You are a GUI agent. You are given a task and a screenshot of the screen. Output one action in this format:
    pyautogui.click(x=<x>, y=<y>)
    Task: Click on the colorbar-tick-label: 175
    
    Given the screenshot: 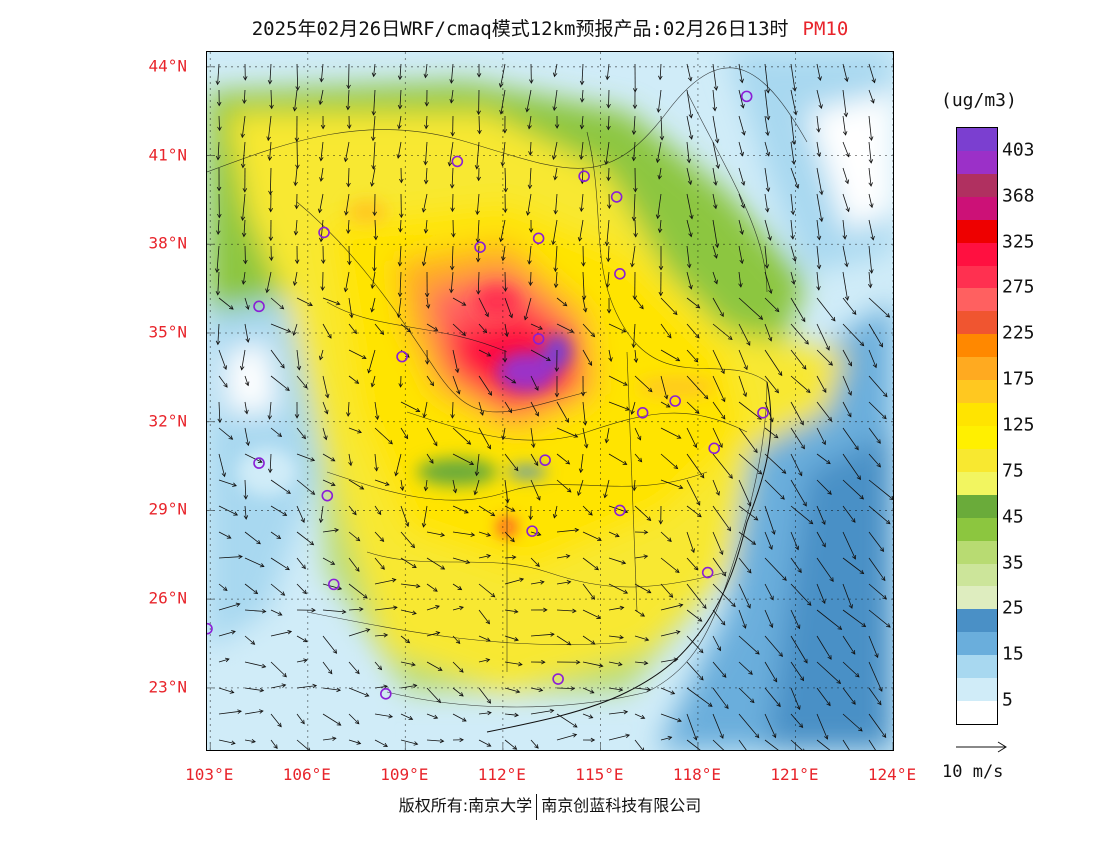 What is the action you would take?
    pyautogui.click(x=1018, y=379)
    